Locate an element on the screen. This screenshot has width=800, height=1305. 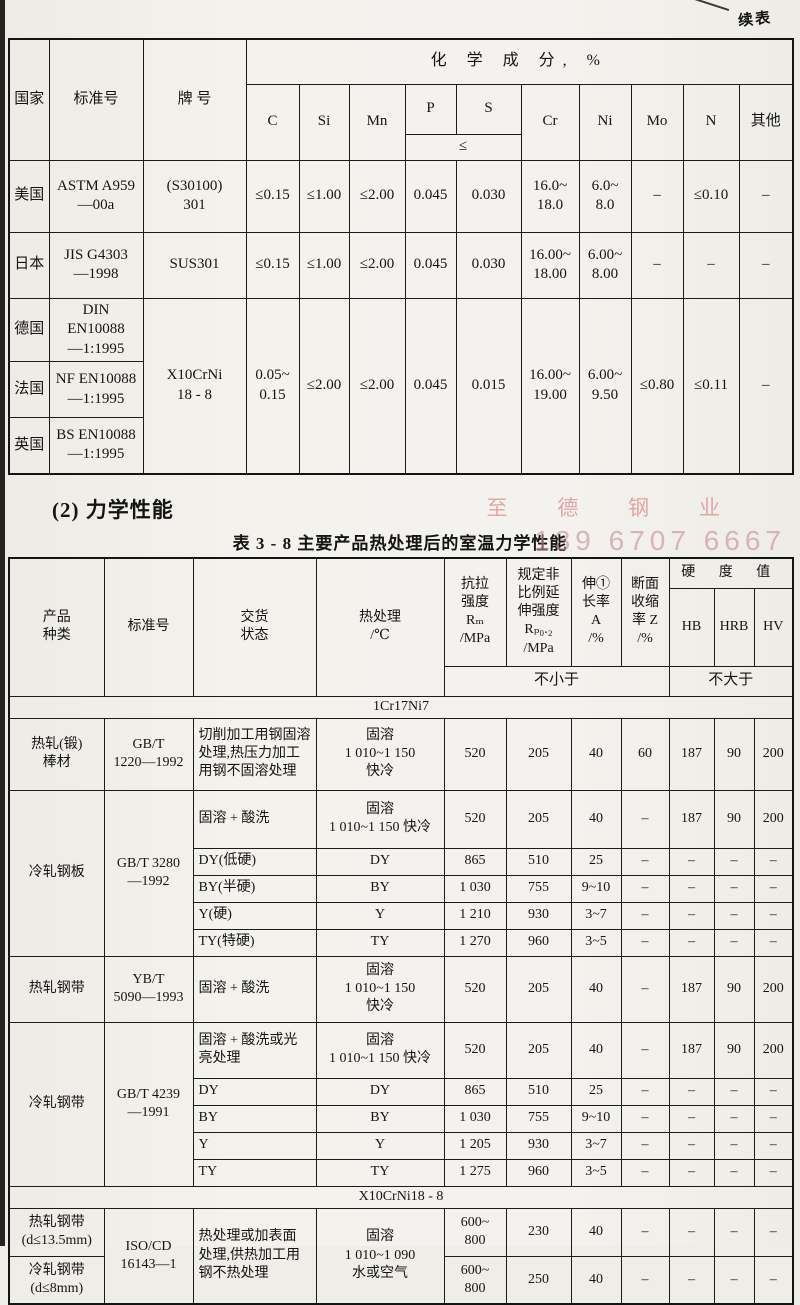
delivery-cell: TY is located at coordinates (254, 1172).